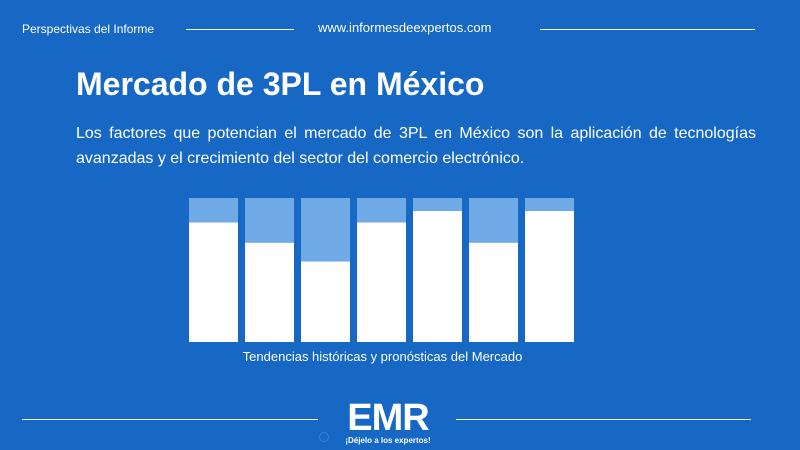 The height and width of the screenshot is (450, 800). I want to click on footer-divider-right, so click(603, 419).